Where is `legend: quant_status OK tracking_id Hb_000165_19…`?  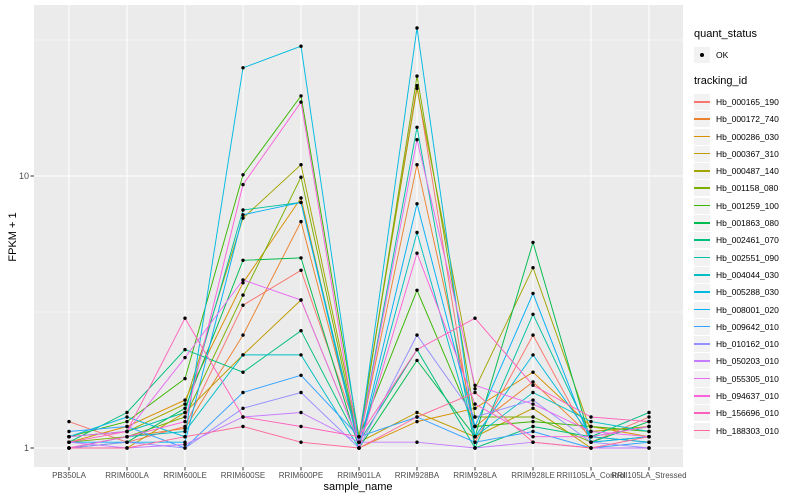
legend: quant_status OK tracking_id Hb_000165_19… is located at coordinates (747, 233).